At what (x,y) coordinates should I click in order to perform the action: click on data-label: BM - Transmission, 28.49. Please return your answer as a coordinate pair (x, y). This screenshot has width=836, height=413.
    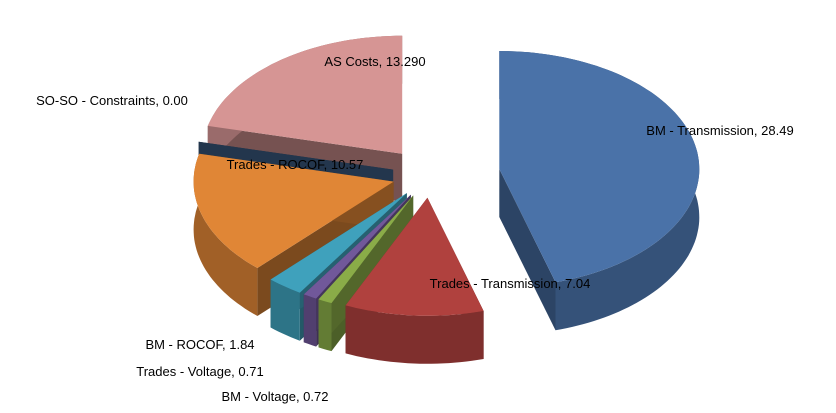
    Looking at the image, I should click on (719, 130).